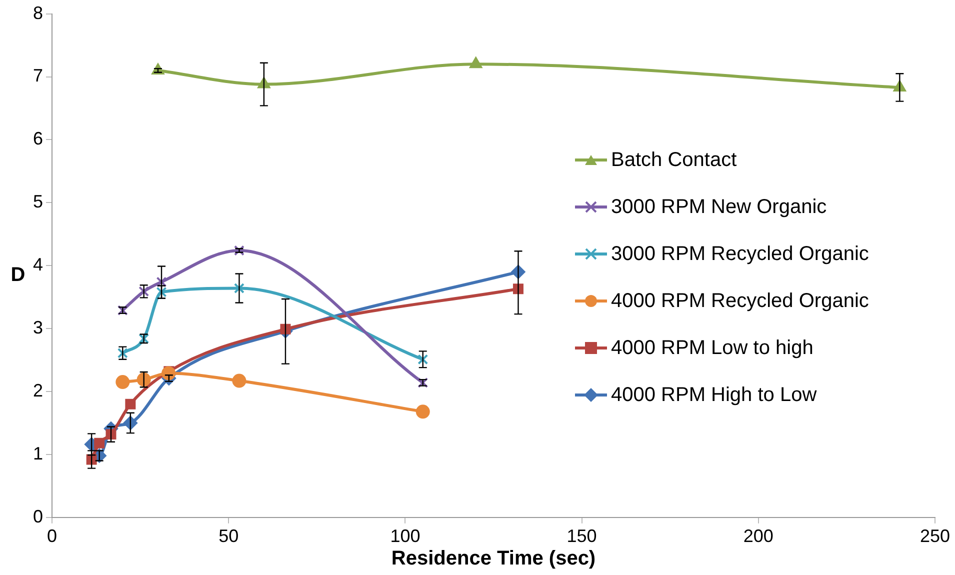 The image size is (955, 575). What do you see at coordinates (228, 536) in the screenshot?
I see `x-tick-label: 50` at bounding box center [228, 536].